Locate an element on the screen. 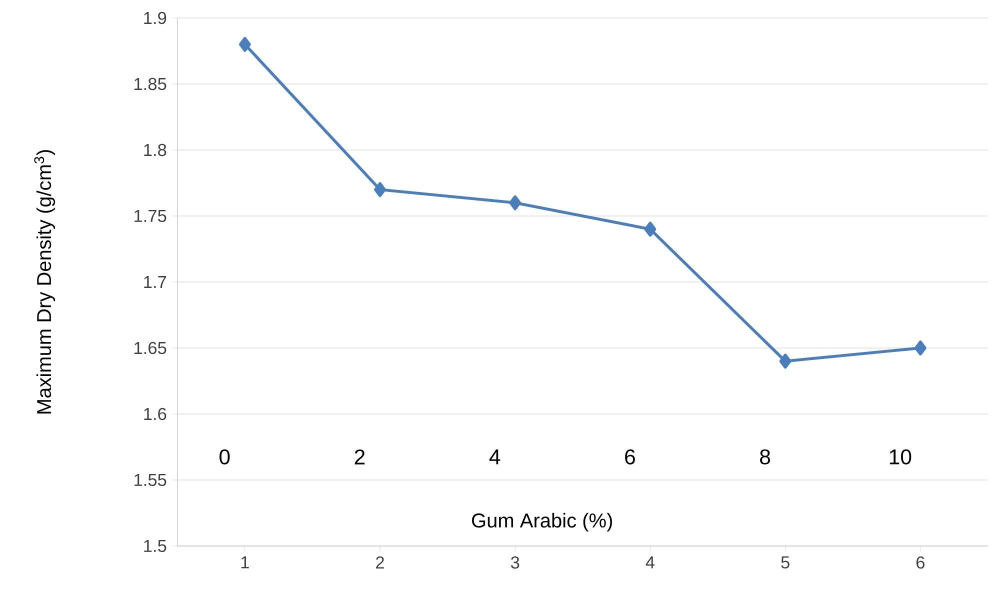  annotation: 8 is located at coordinates (765, 456).